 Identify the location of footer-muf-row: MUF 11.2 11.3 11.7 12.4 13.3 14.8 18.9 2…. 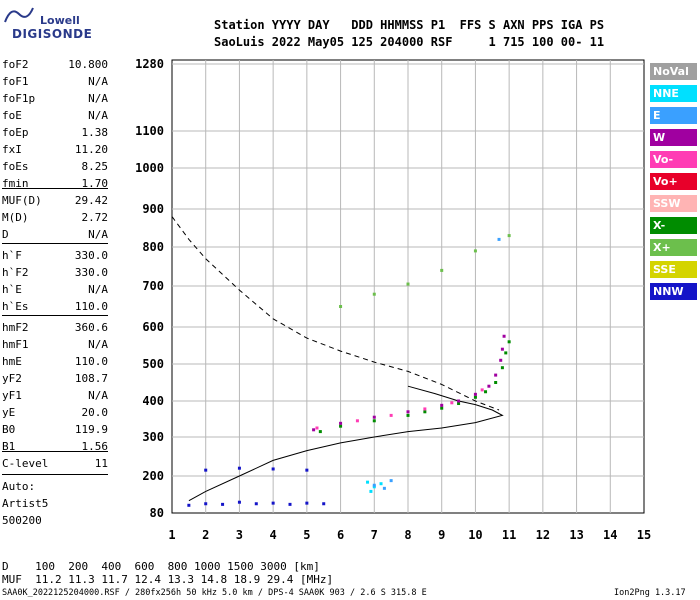
(168, 579).